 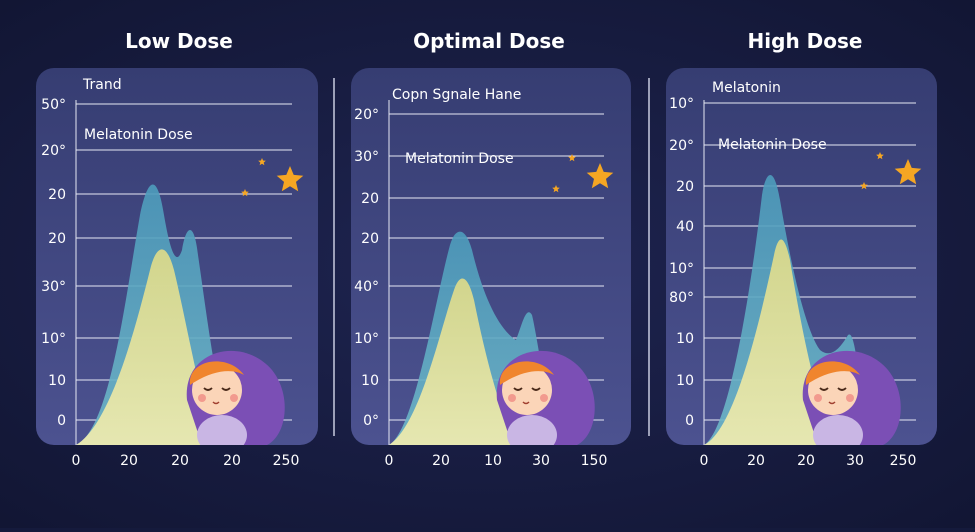 What do you see at coordinates (179, 41) in the screenshot?
I see `panel-title: Low Dose` at bounding box center [179, 41].